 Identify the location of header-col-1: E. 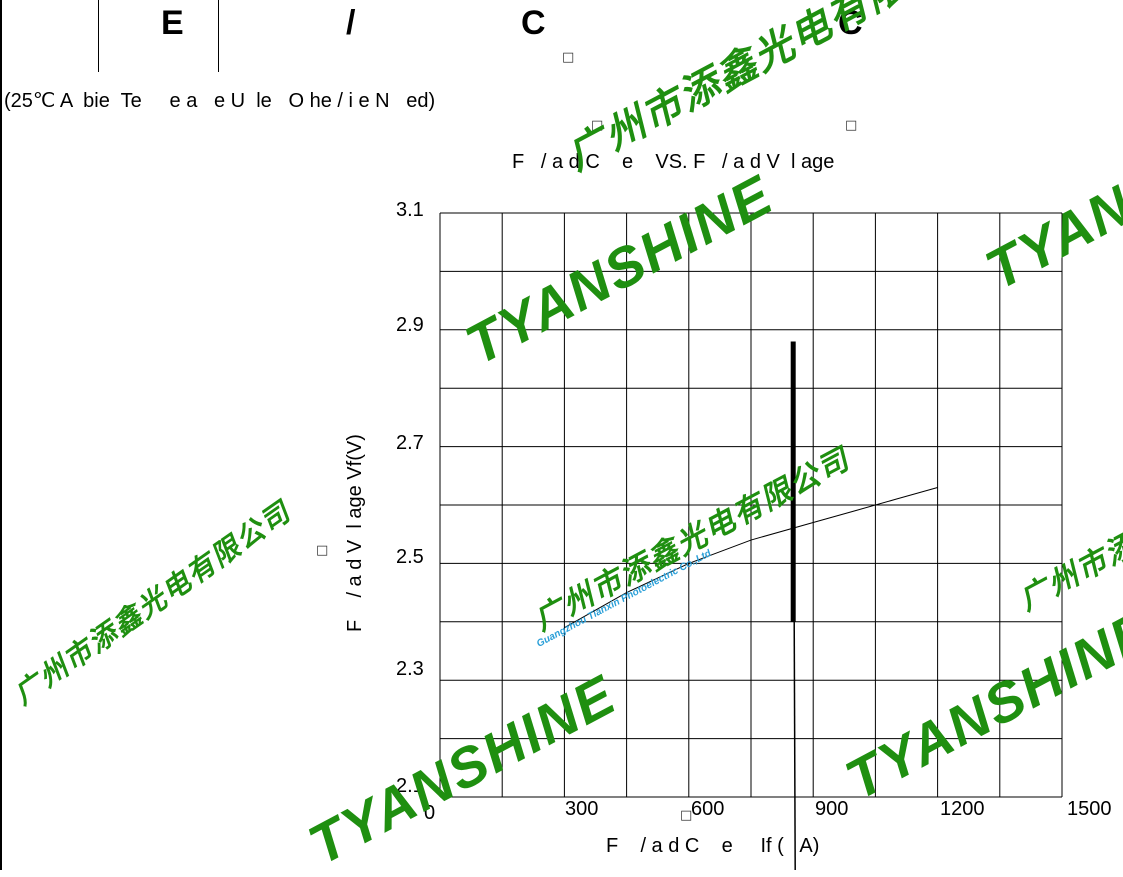
(172, 23).